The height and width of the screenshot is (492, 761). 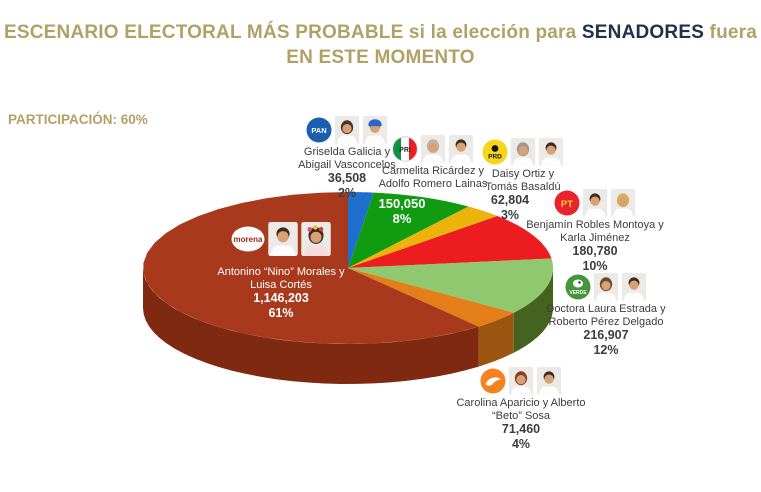 I want to click on votes-value: 71,460, so click(x=521, y=429).